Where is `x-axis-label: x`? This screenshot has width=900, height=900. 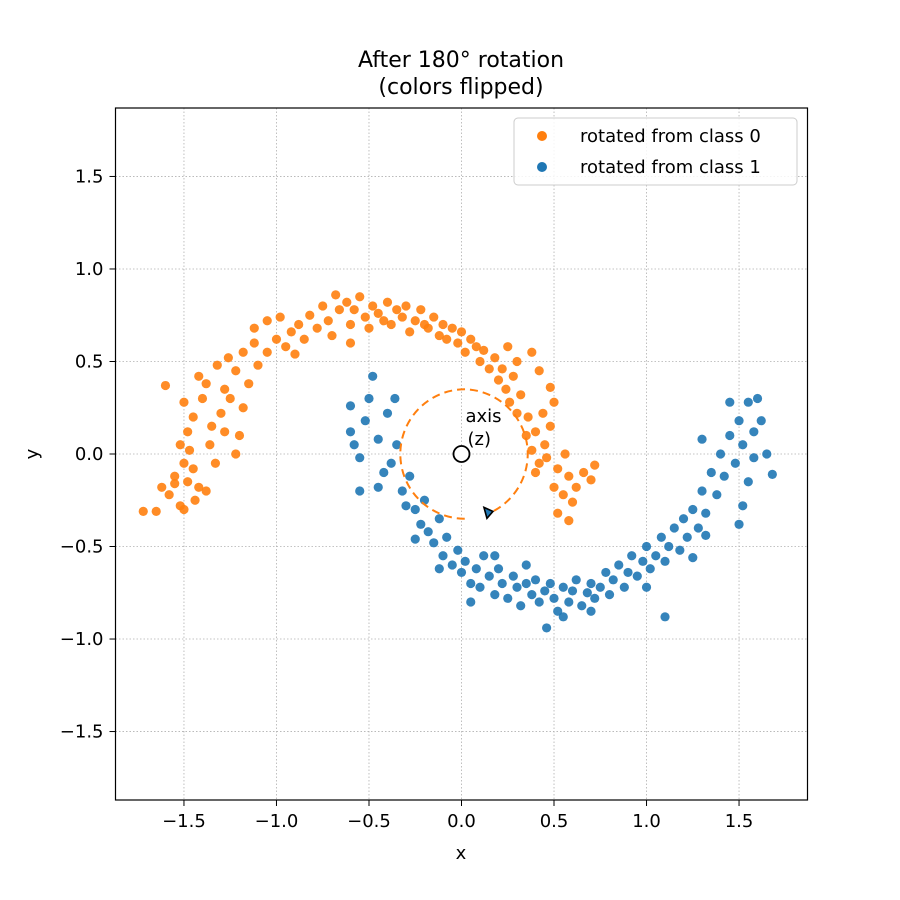
x-axis-label: x is located at coordinates (461, 853).